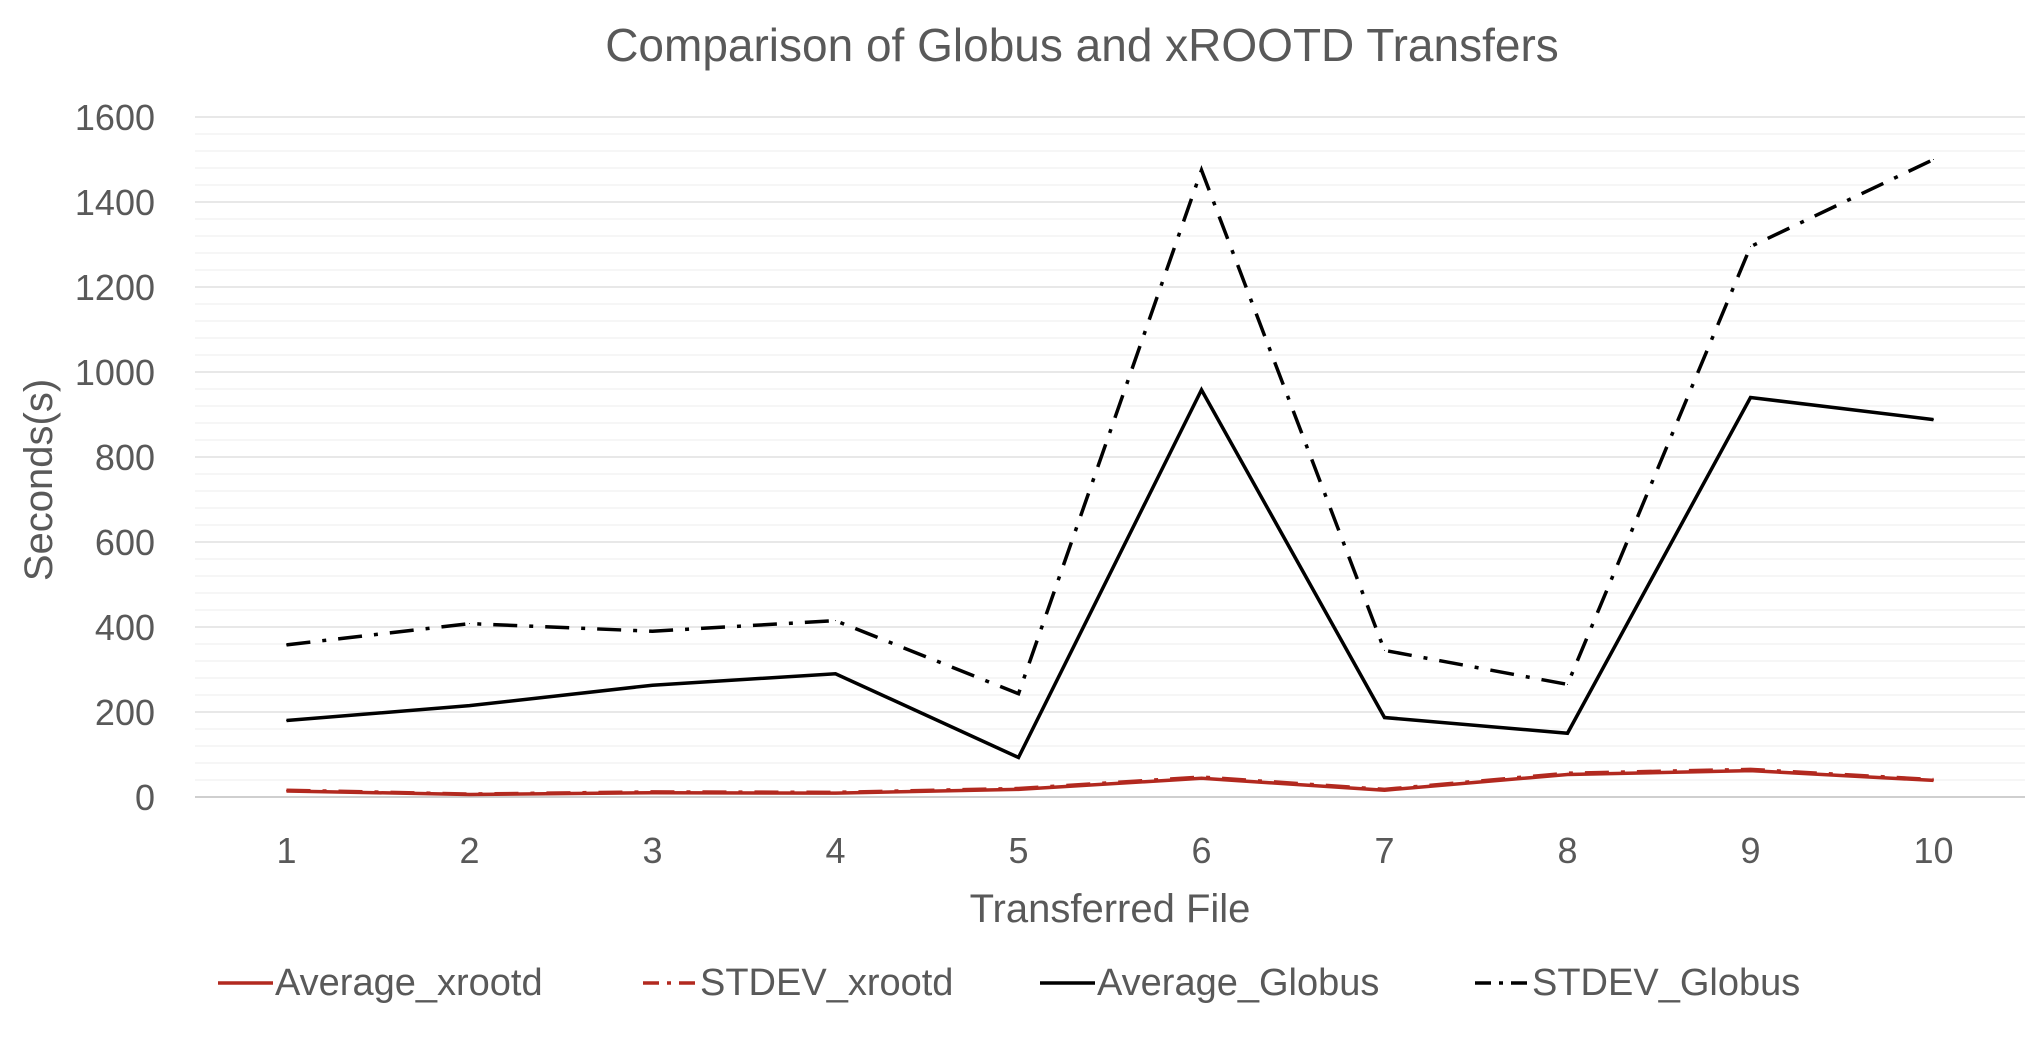  I want to click on x-tick-label: 7, so click(1384, 850).